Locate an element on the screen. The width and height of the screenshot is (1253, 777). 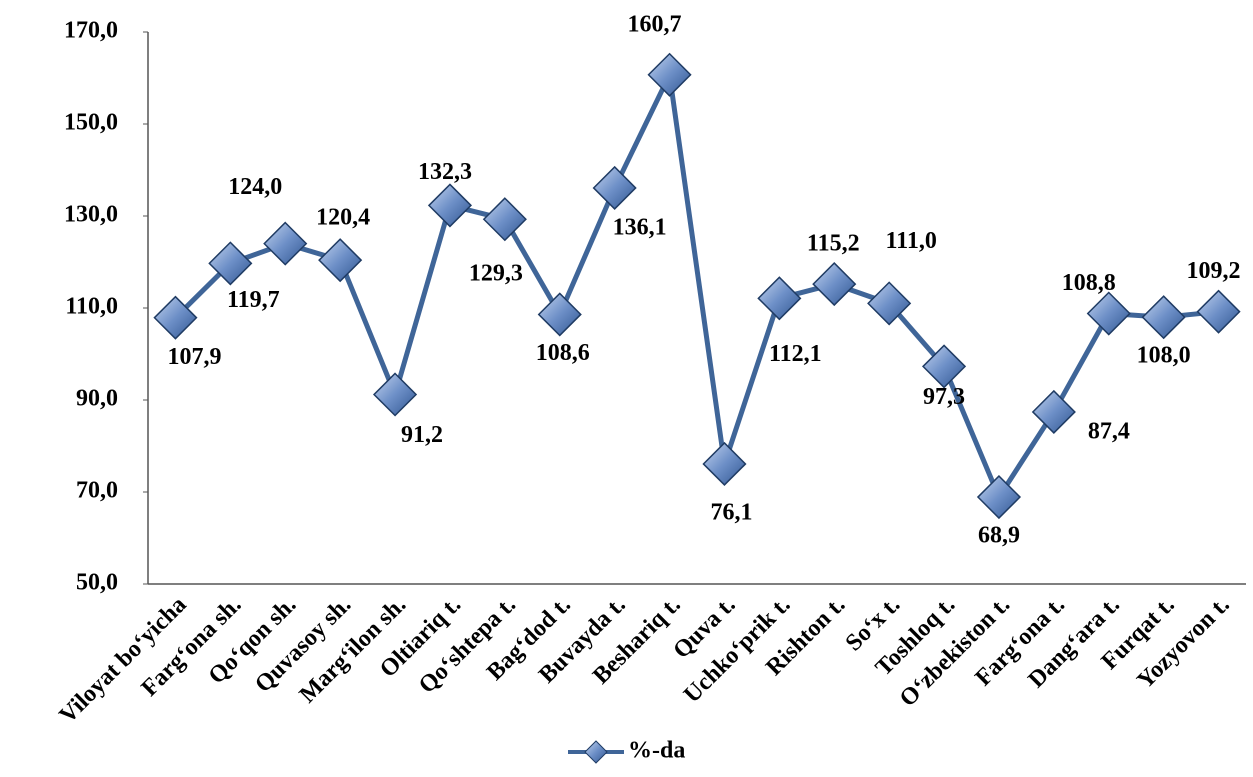
value-label: 119,7 is located at coordinates (253, 300).